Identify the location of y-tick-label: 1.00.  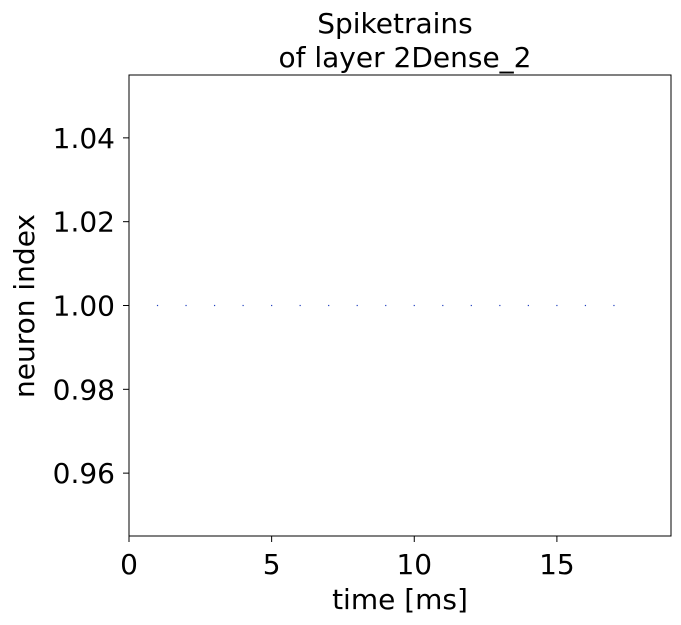
(84, 306).